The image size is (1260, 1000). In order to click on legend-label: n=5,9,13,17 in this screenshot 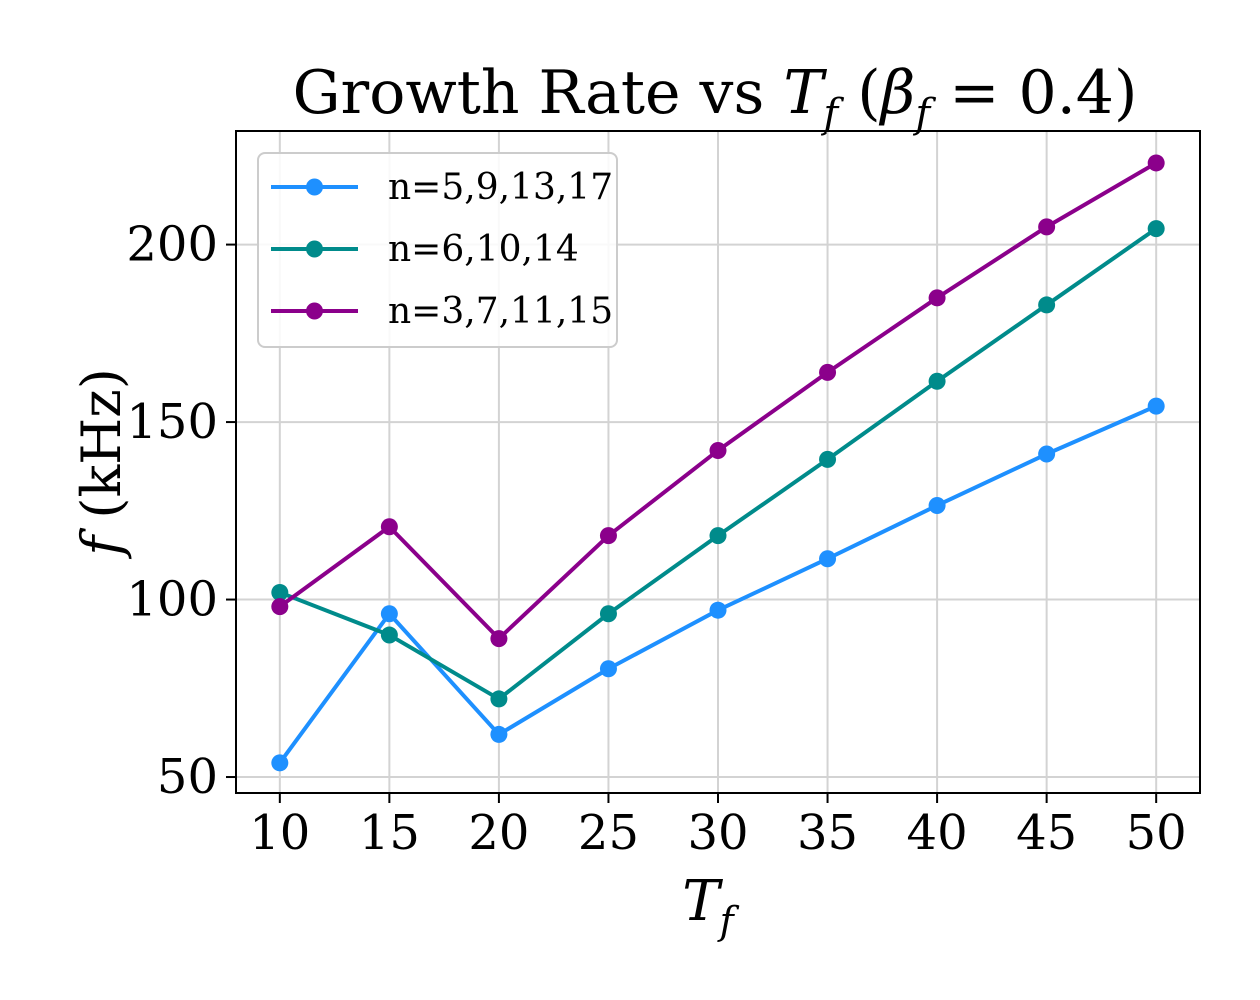, I will do `click(500, 187)`.